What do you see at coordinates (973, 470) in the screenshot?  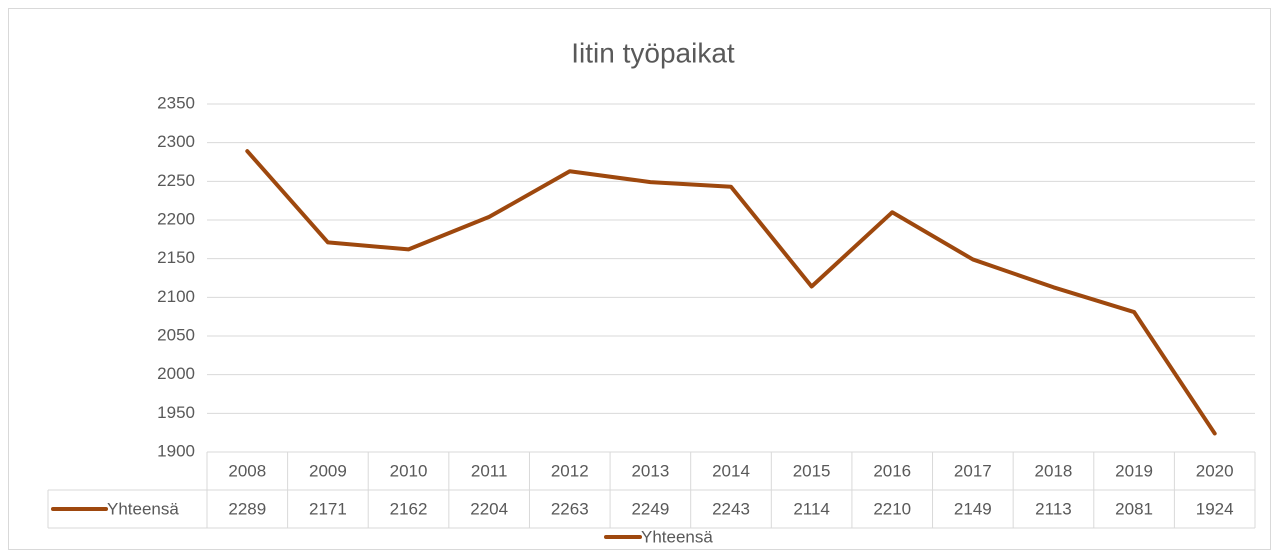 I see `x-tick-label: 2017` at bounding box center [973, 470].